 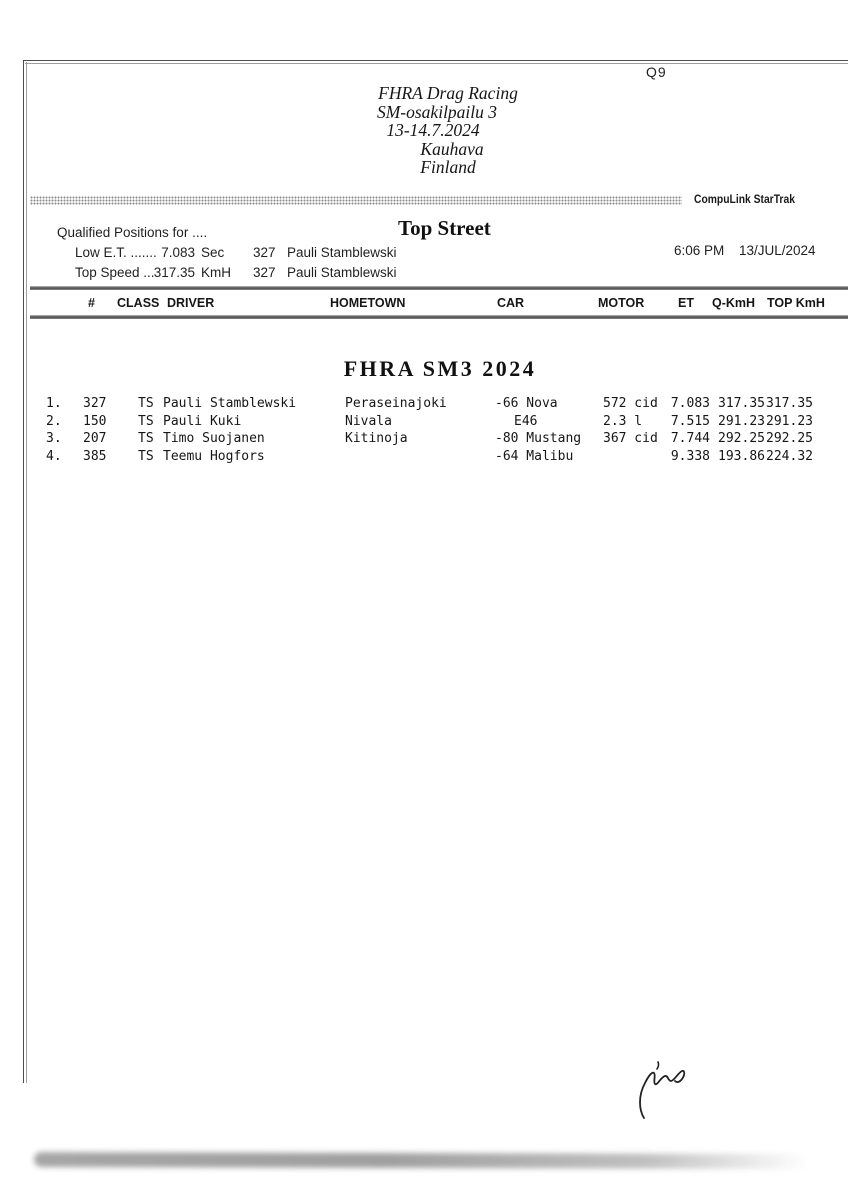 What do you see at coordinates (440, 368) in the screenshot?
I see `event-title: FHRA SM3 2024` at bounding box center [440, 368].